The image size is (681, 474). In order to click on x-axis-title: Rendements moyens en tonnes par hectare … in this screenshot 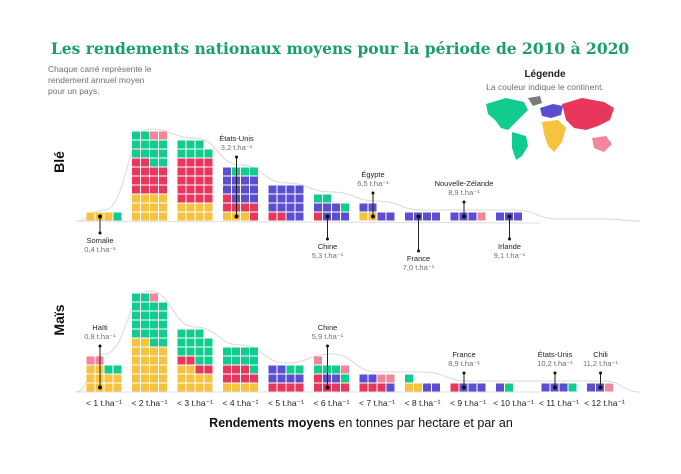, I will do `click(361, 423)`.